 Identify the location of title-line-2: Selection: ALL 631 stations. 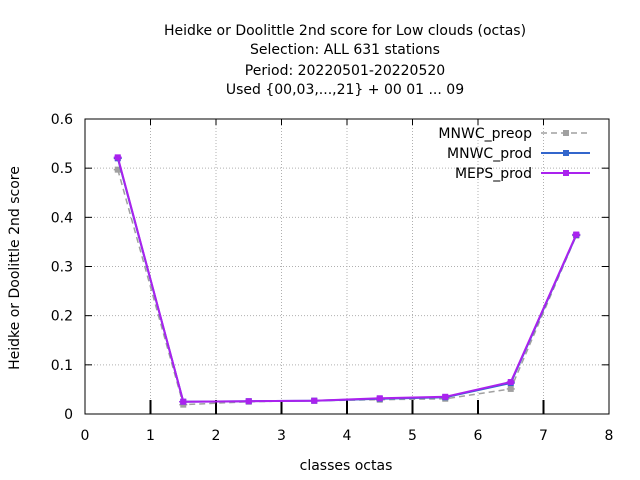
(345, 50).